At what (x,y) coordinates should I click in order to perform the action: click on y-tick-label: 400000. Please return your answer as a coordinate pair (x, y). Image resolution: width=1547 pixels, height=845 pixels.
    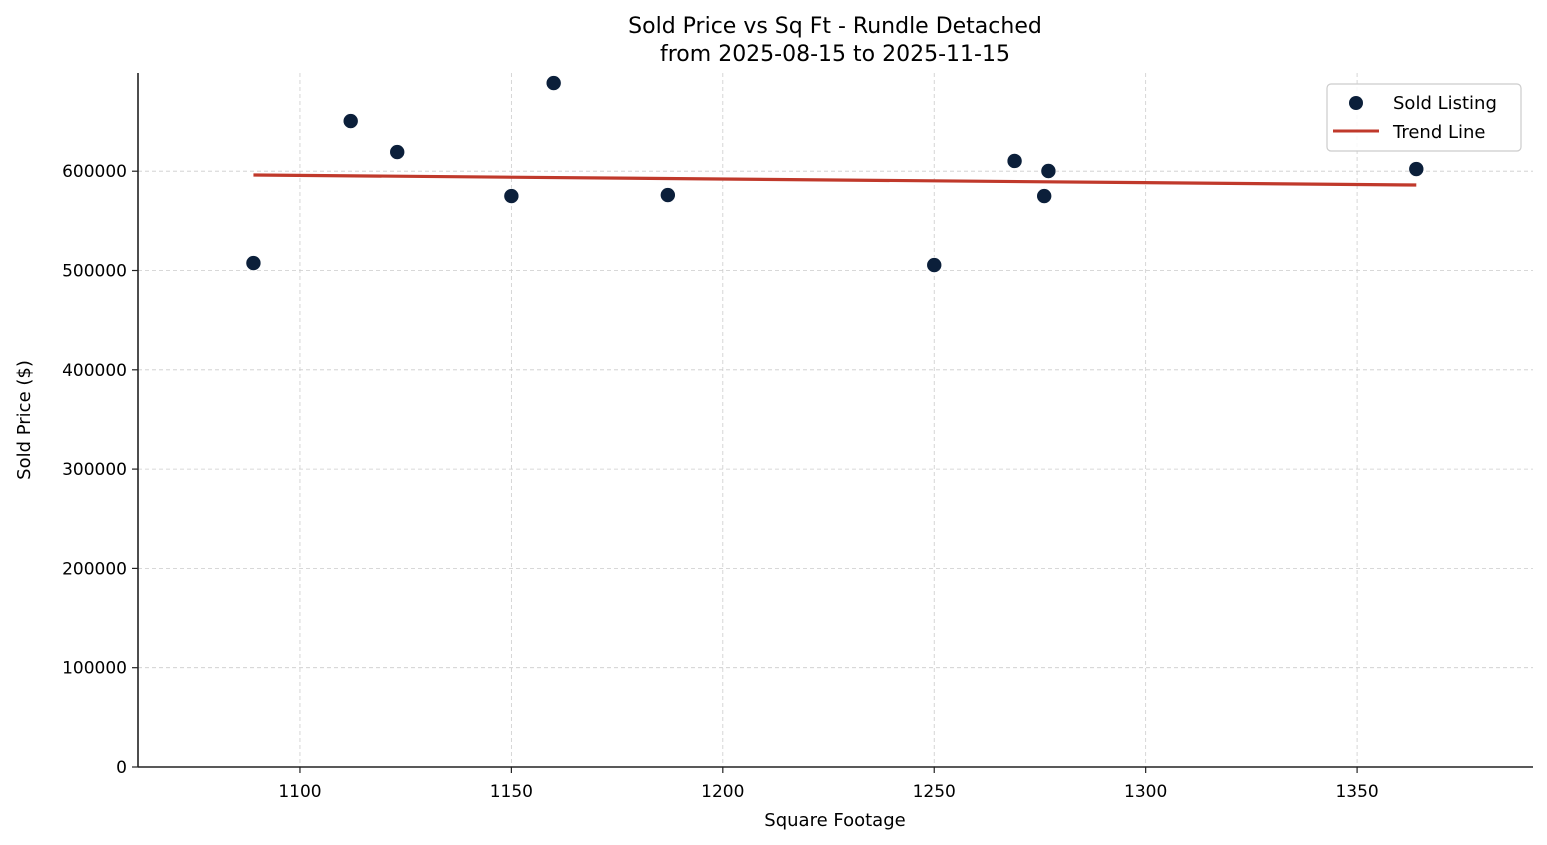
    Looking at the image, I should click on (94, 371).